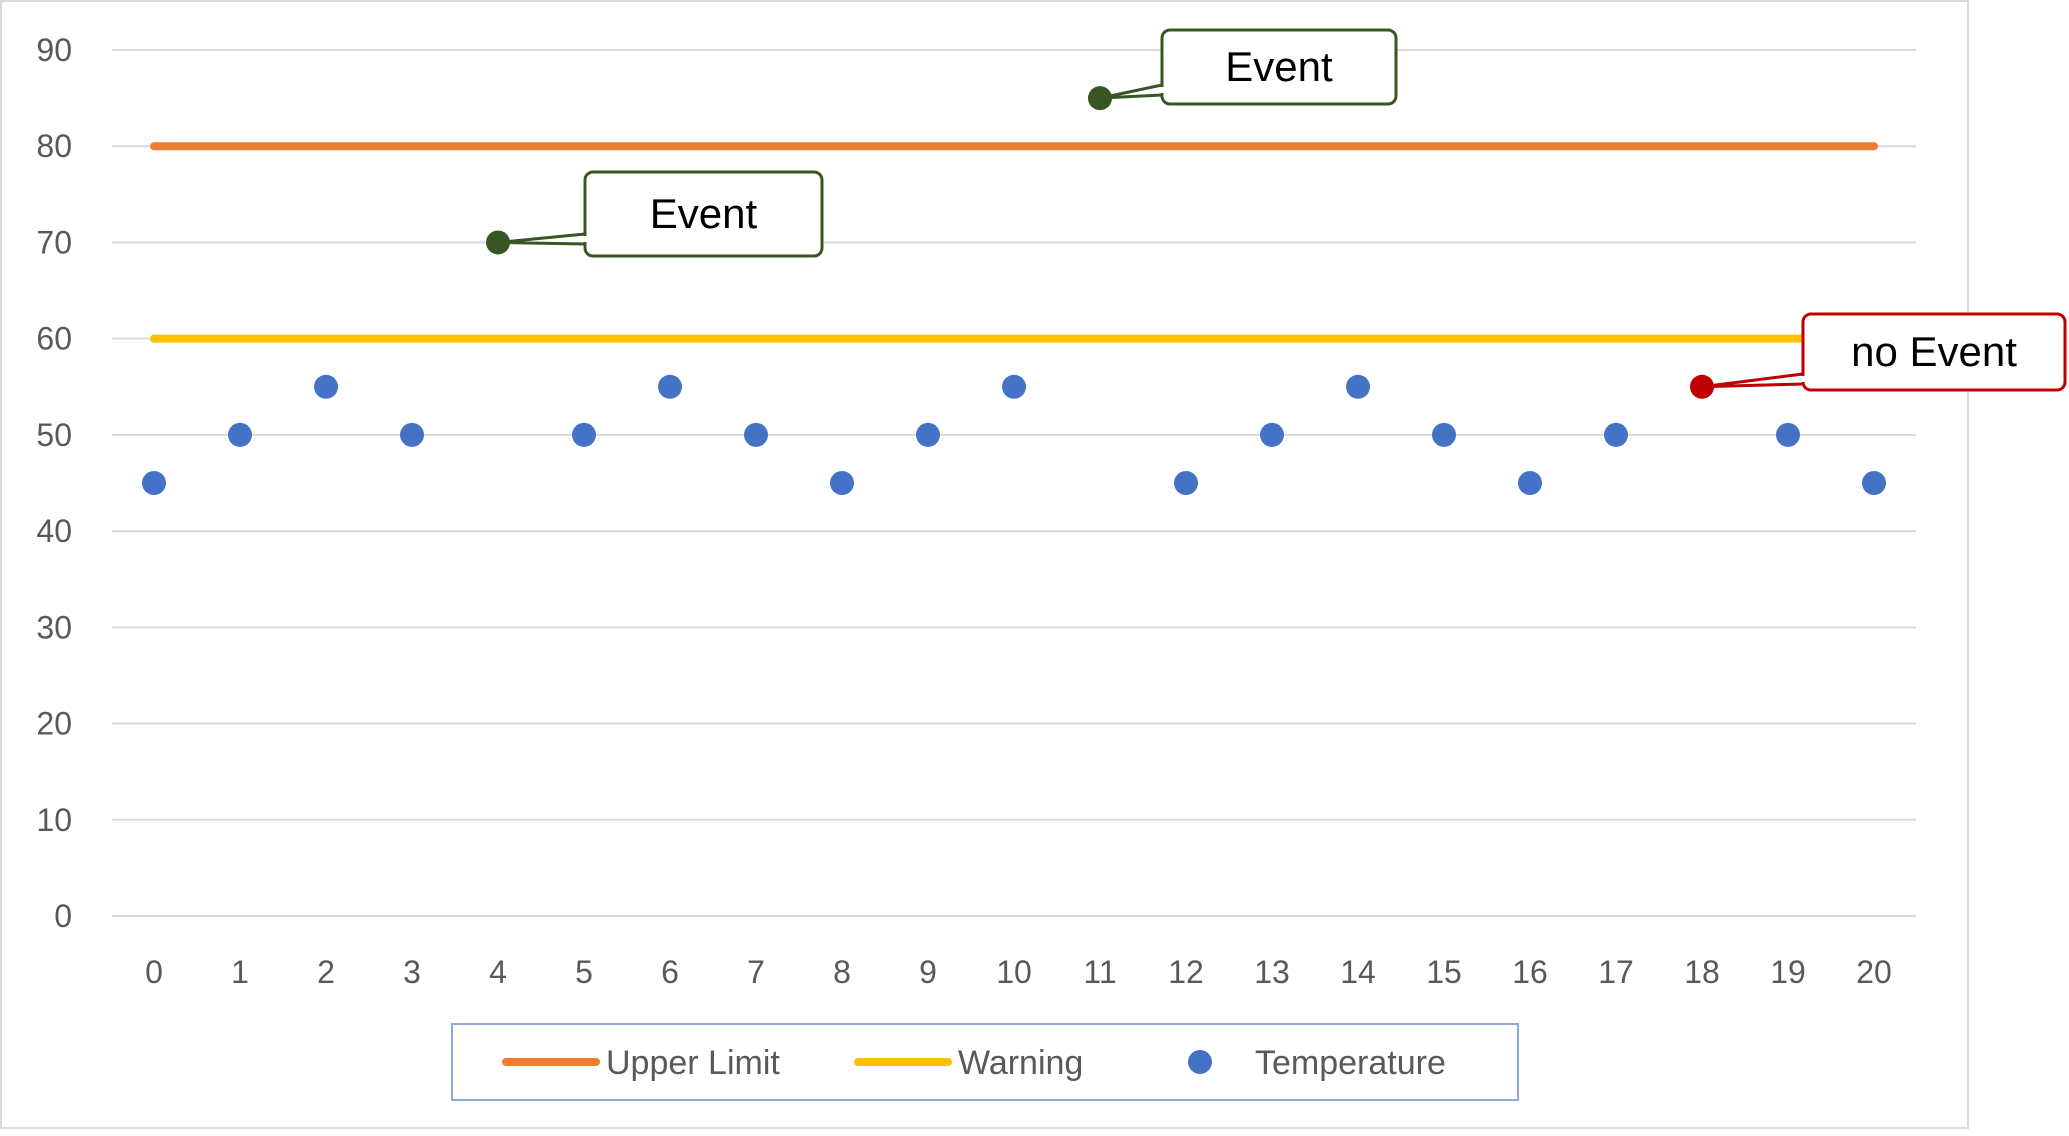  Describe the element at coordinates (1014, 242) in the screenshot. I see `line-series-layer` at that location.